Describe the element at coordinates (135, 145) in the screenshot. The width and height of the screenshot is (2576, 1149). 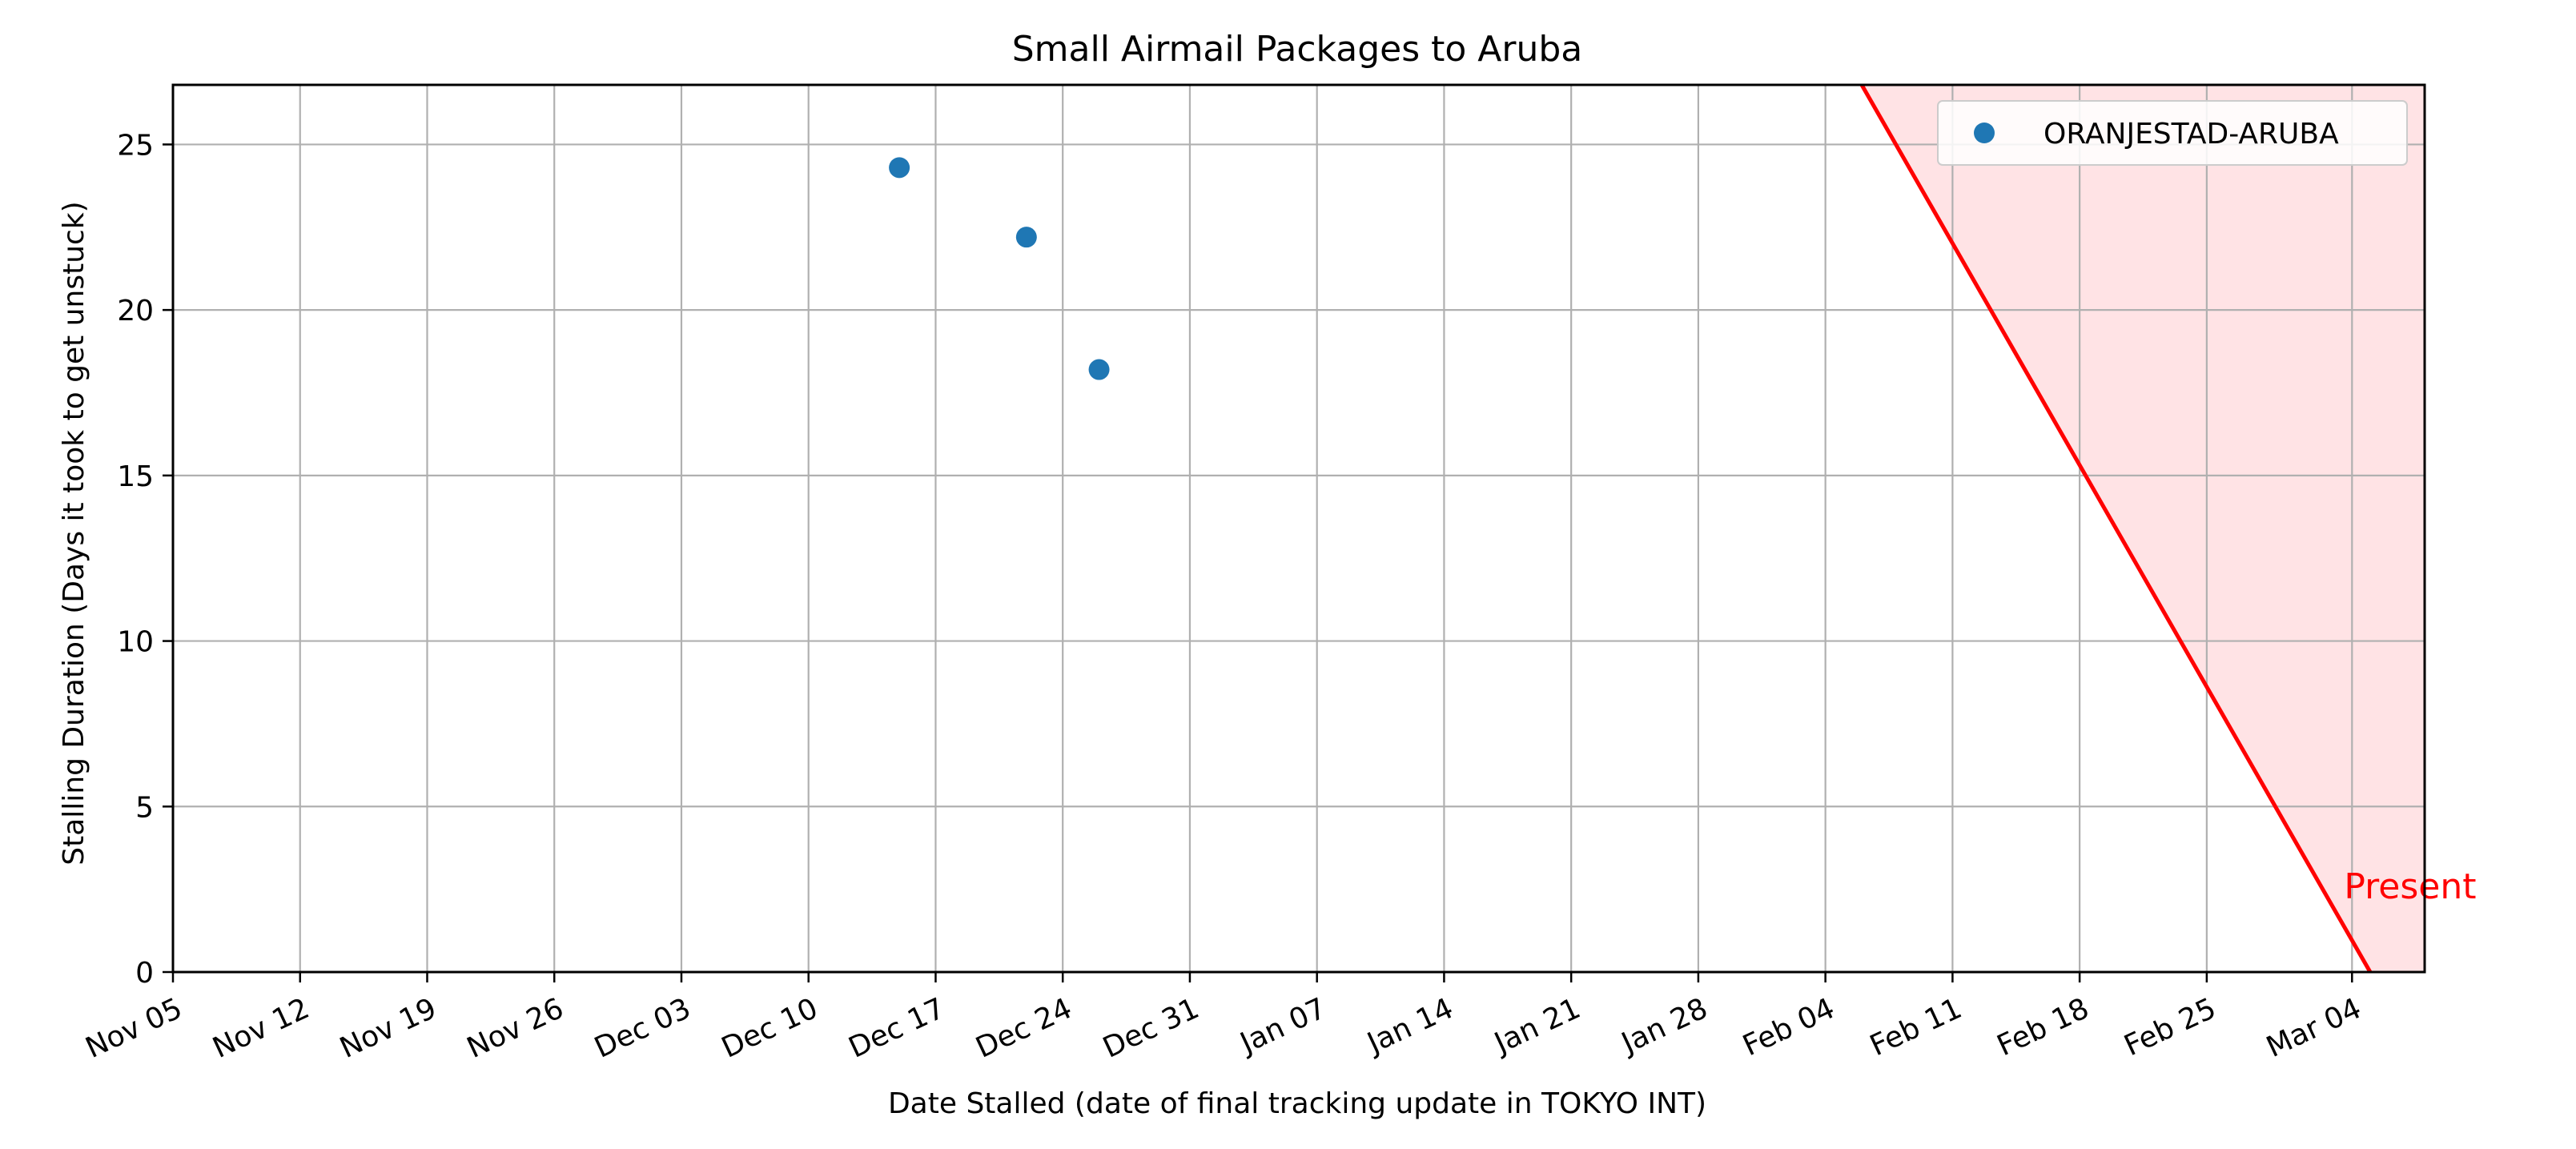
I see `y-tick-label: 25` at that location.